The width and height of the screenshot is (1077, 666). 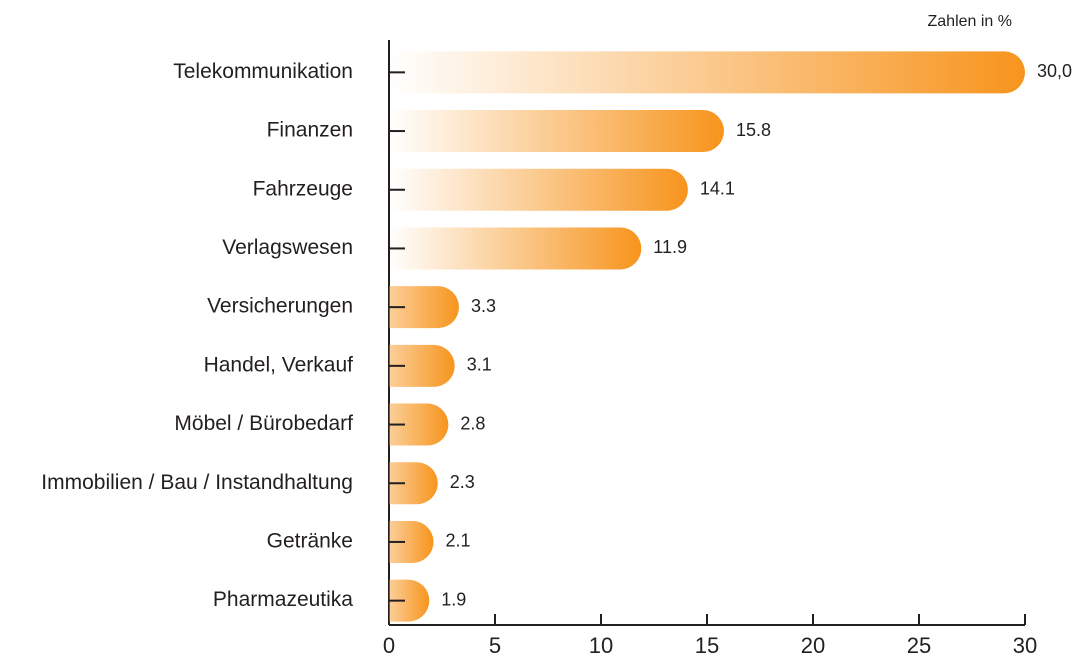 What do you see at coordinates (670, 247) in the screenshot?
I see `value-label: 11.9` at bounding box center [670, 247].